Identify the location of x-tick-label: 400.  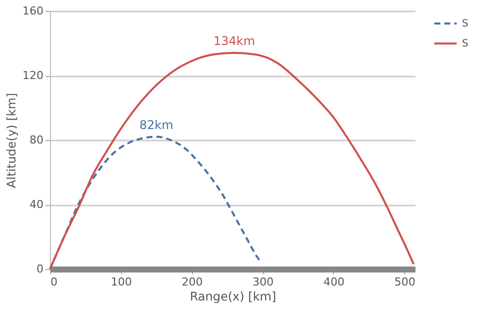
(333, 282).